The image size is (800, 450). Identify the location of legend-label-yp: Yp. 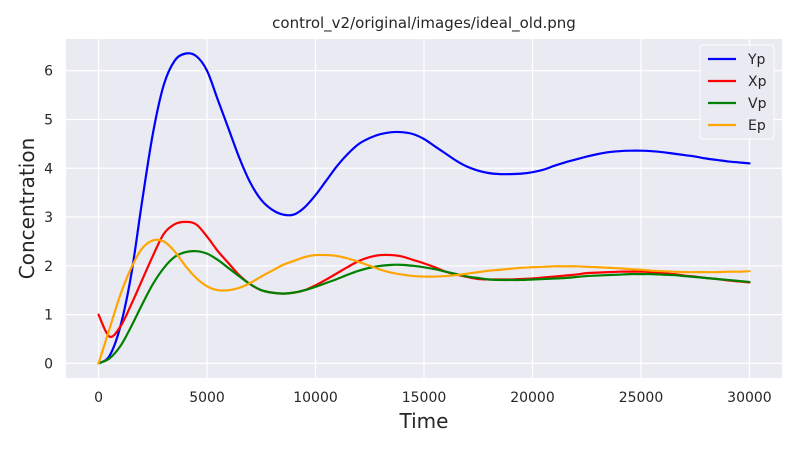
(756, 60).